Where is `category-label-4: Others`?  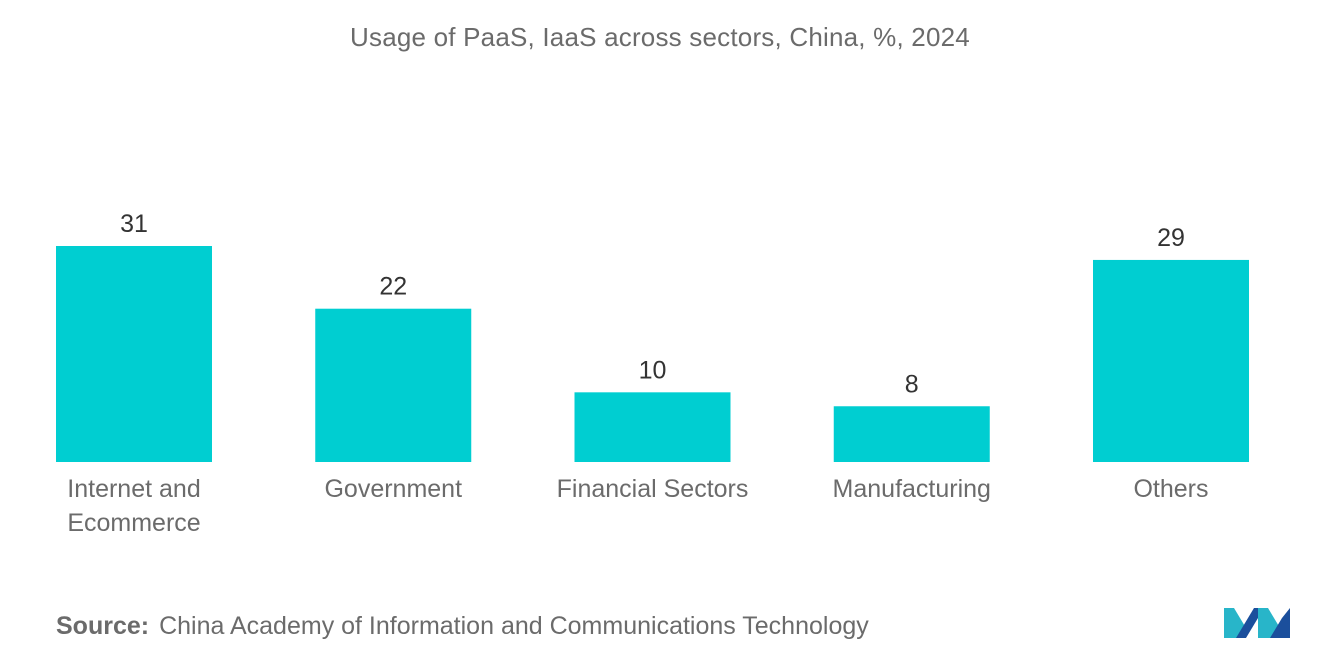 category-label-4: Others is located at coordinates (1170, 489).